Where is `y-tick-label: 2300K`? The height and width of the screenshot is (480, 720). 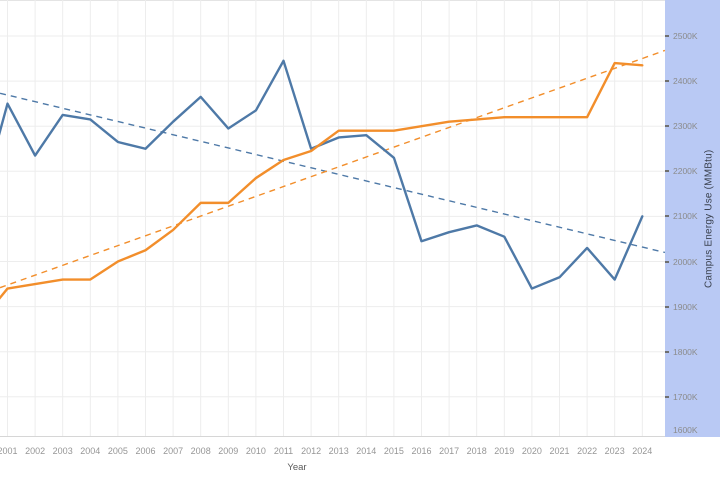 y-tick-label: 2300K is located at coordinates (685, 126).